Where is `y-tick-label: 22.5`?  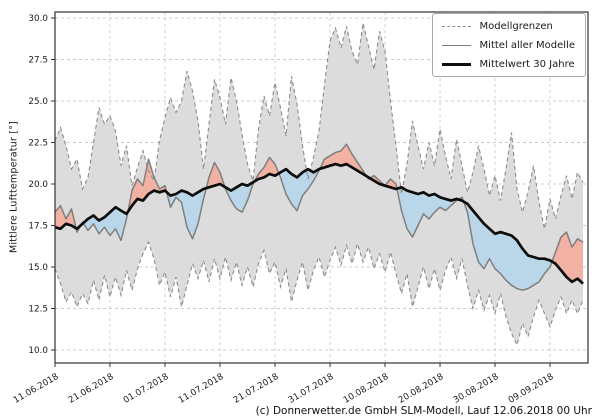 y-tick-label: 22.5 is located at coordinates (38, 144).